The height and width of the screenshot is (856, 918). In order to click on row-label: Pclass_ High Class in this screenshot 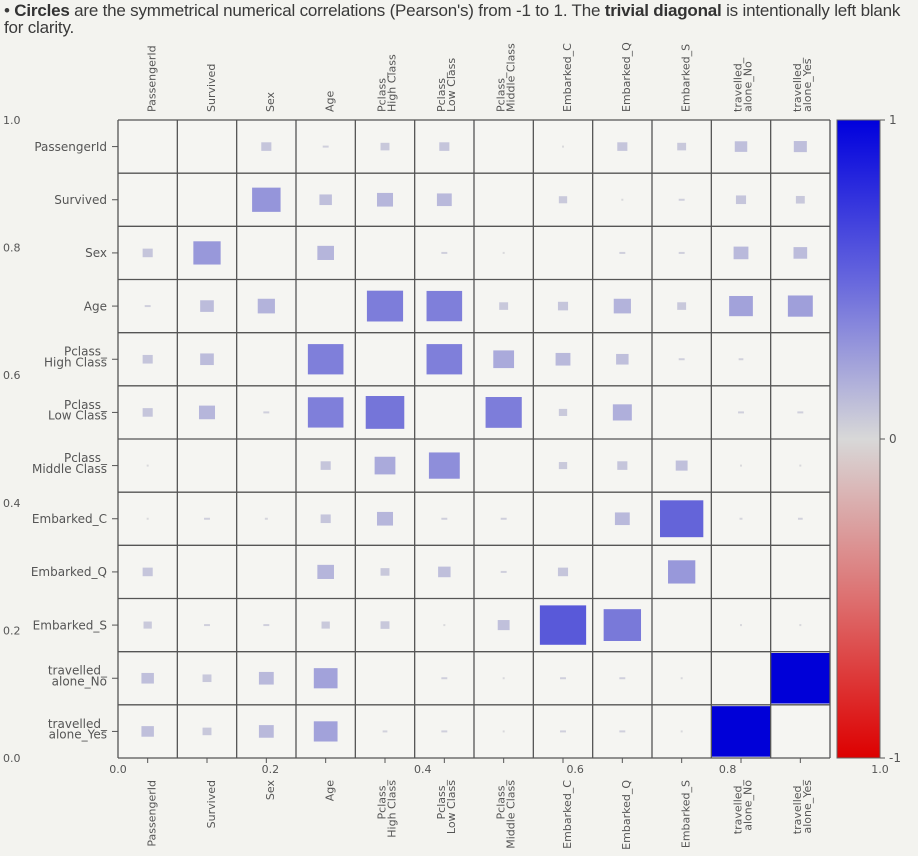, I will do `click(76, 357)`.